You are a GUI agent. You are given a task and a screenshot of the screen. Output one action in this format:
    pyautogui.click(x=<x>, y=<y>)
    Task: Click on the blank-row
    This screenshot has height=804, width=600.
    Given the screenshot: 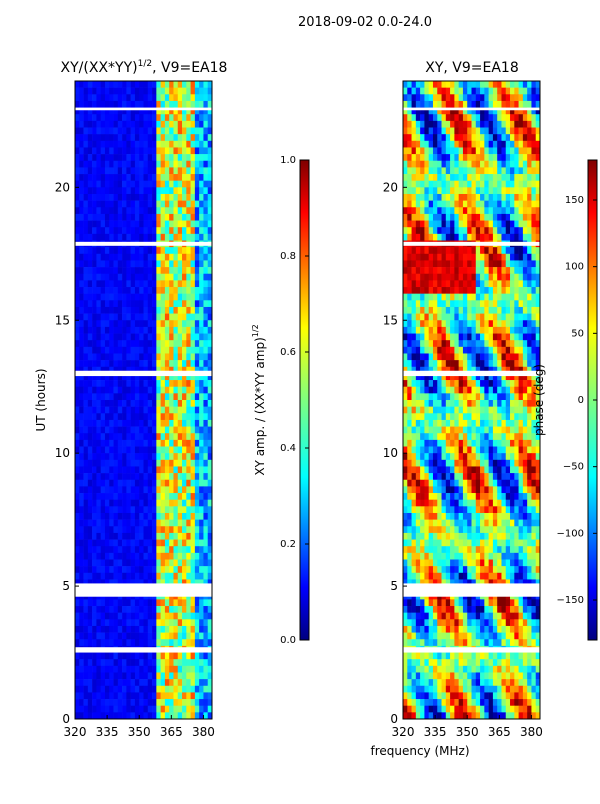 What is the action you would take?
    pyautogui.click(x=143, y=373)
    